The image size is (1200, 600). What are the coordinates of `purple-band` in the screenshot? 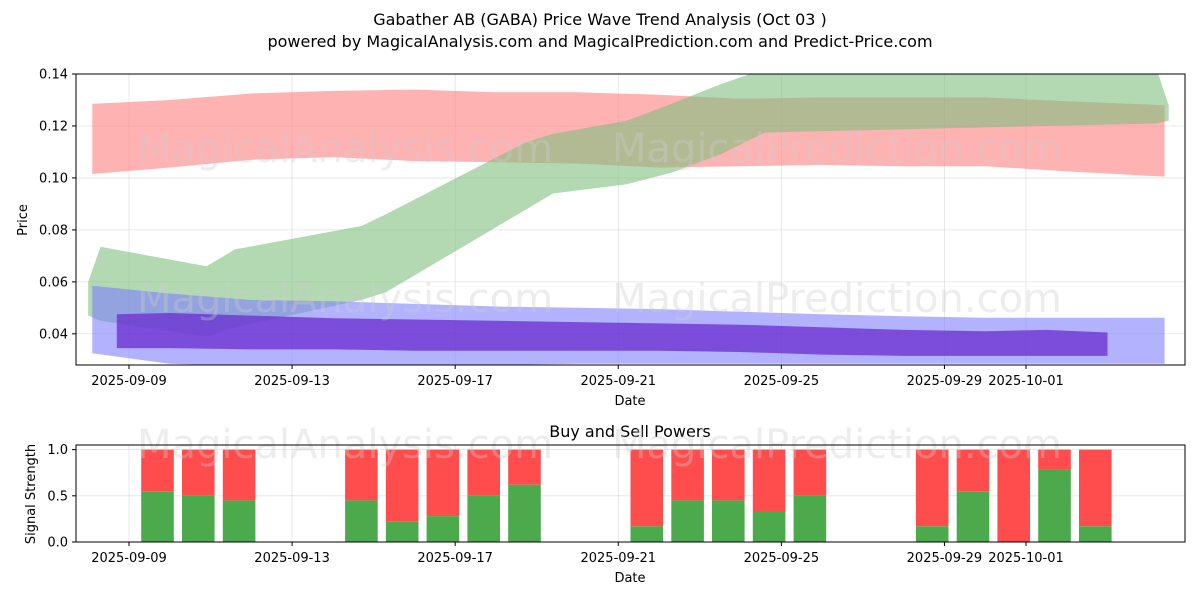 It's located at (612, 334).